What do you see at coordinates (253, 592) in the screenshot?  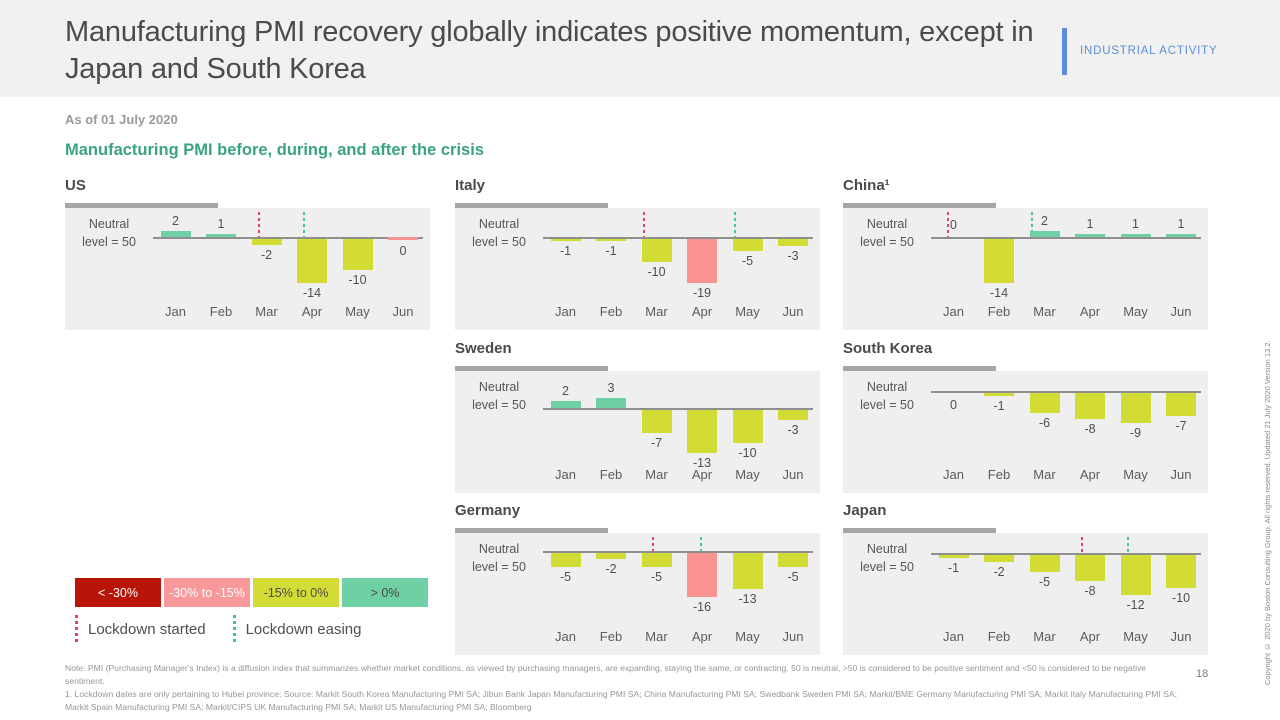 I see `legend-color-bins: < -30% -30% to -15% -15% to 0% > 0%` at bounding box center [253, 592].